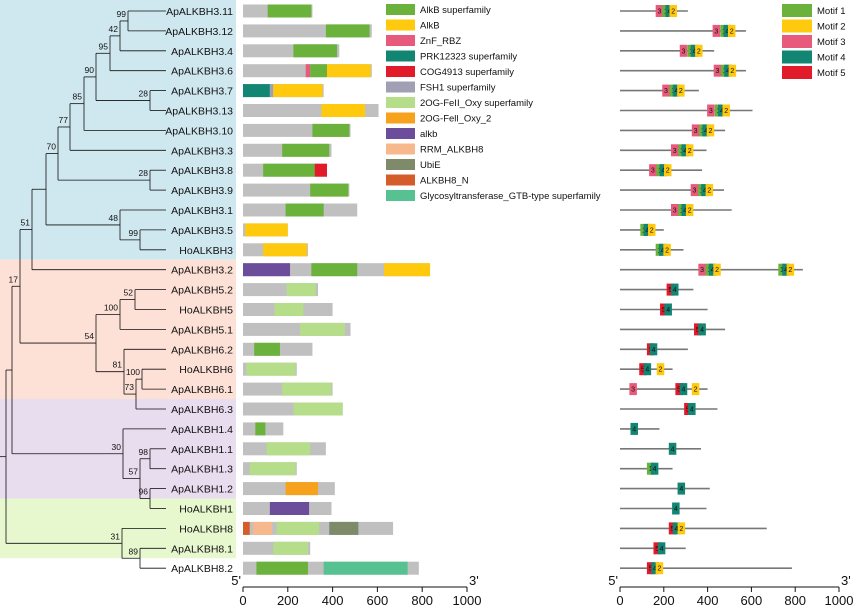  Describe the element at coordinates (440, 41) in the screenshot. I see `legend-label-znf-rbz: ZnF_RBZ` at that location.